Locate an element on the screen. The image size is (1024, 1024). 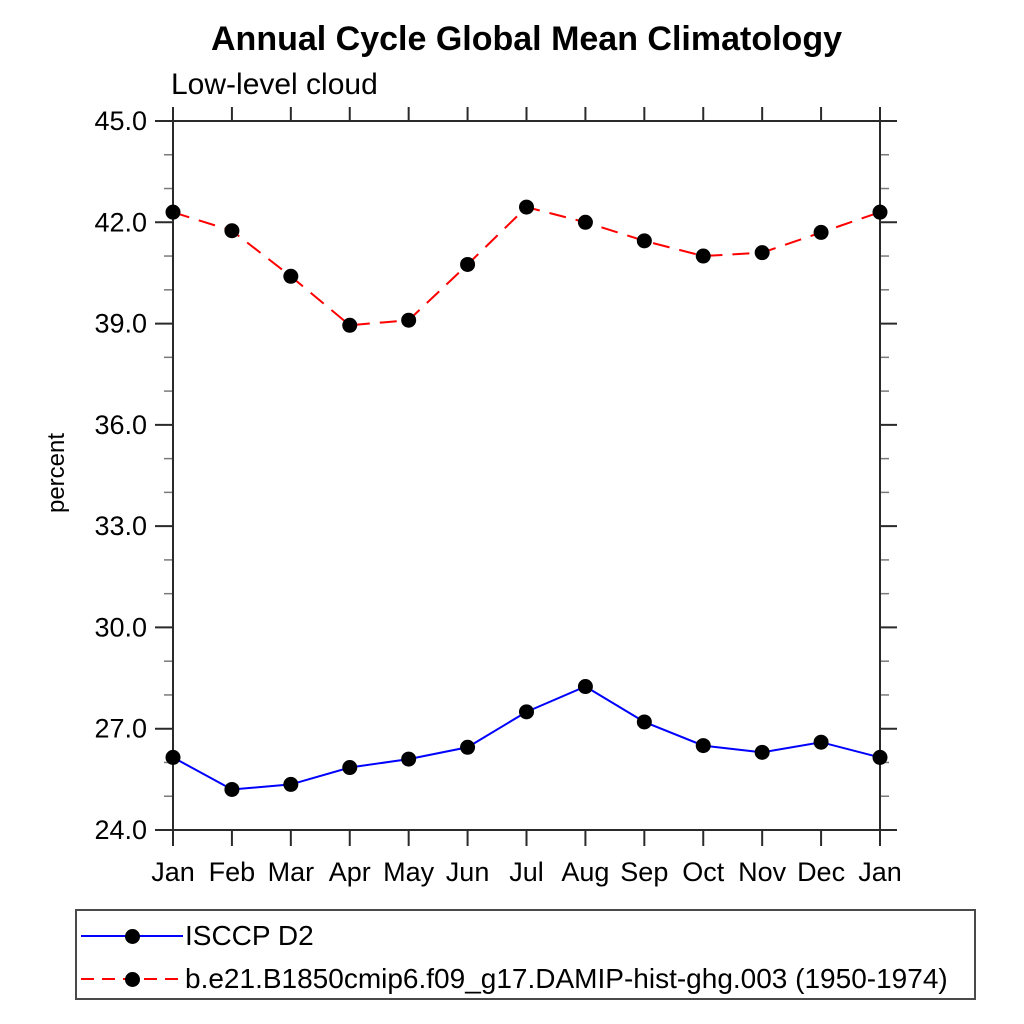
x-tick-label: Mar is located at coordinates (291, 872).